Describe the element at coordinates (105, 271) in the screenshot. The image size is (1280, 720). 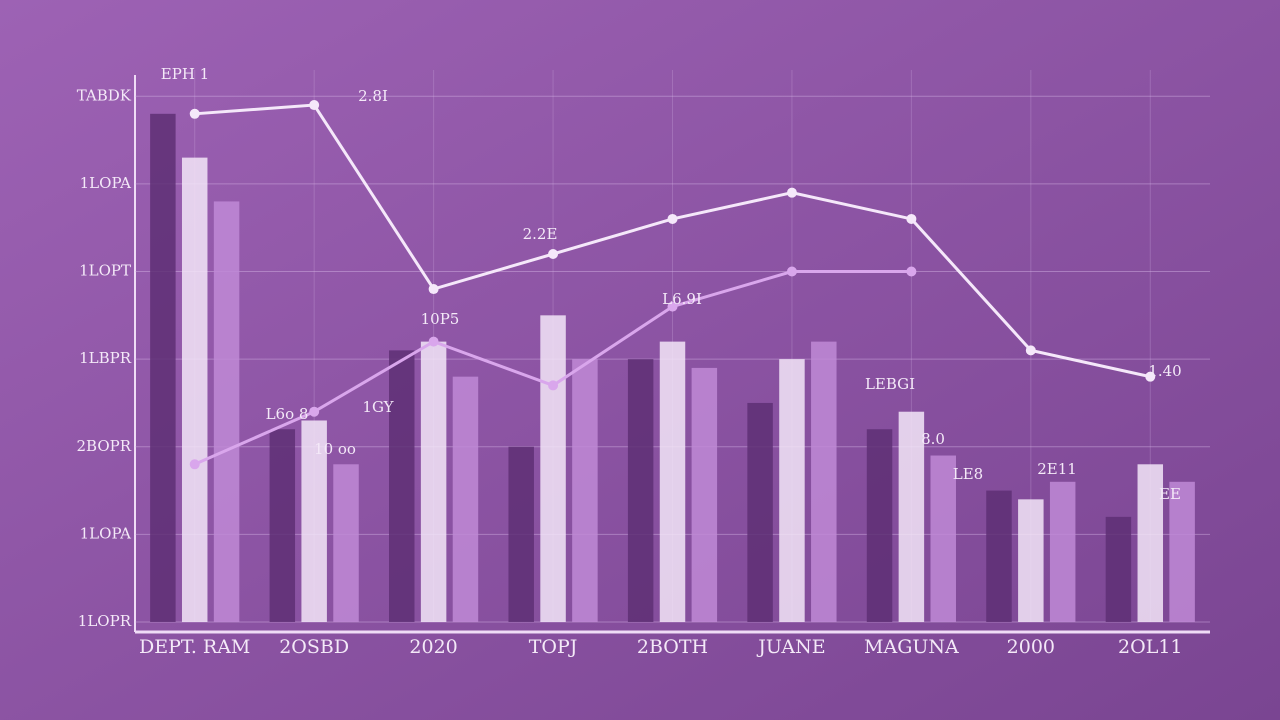
I see `y-tick-label: 1LOPT` at that location.